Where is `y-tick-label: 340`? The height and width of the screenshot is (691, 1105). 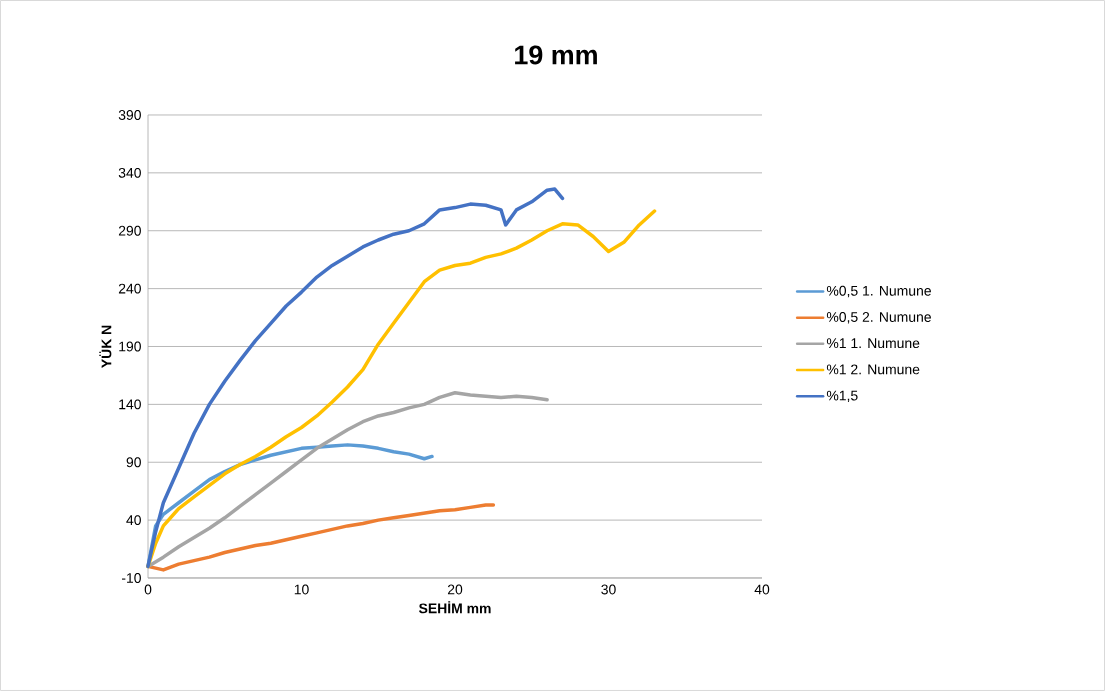 y-tick-label: 340 is located at coordinates (129, 172).